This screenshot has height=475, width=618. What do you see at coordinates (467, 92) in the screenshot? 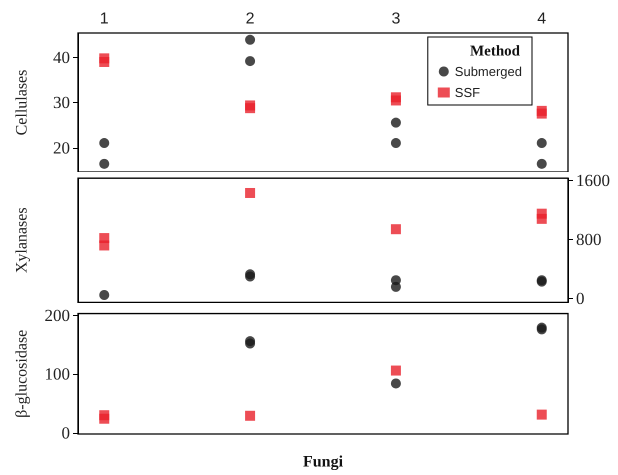
I see `legend-label: SSF` at bounding box center [467, 92].